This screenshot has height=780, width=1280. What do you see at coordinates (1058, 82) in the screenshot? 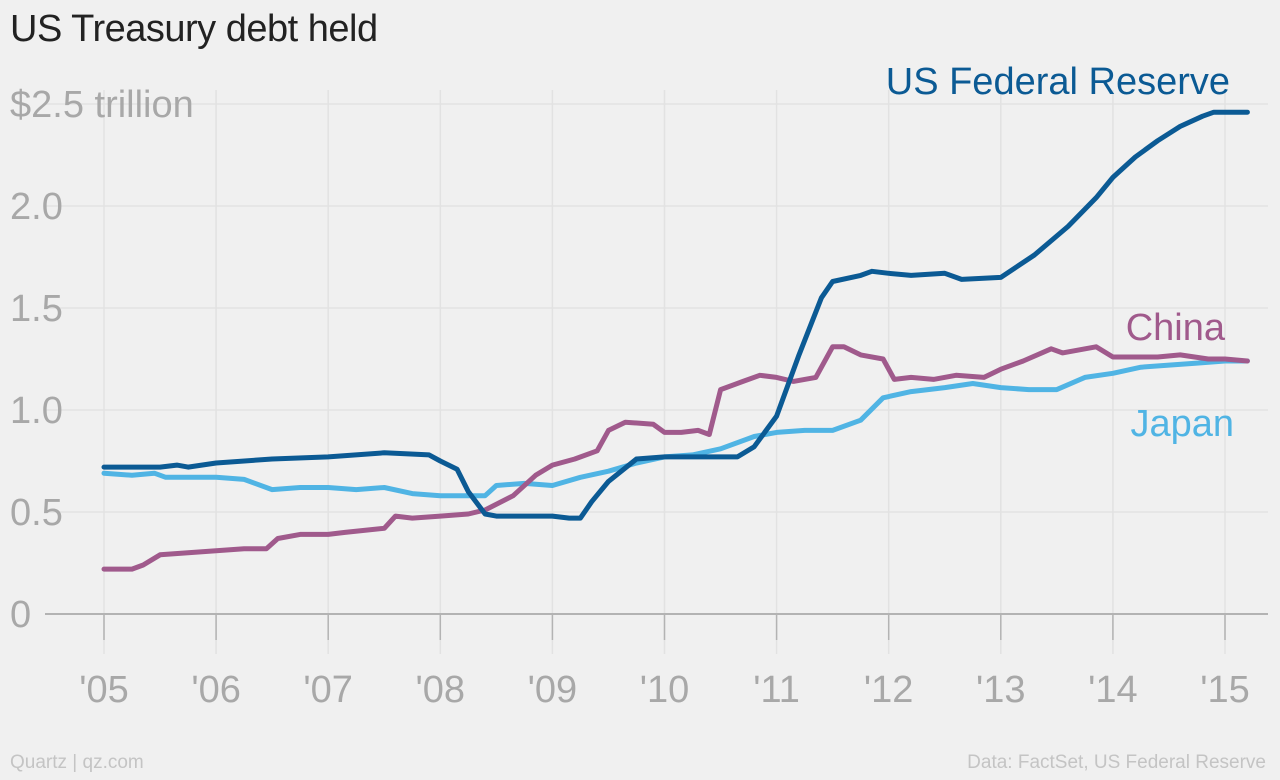
I see `fed-series-label: US Federal Reserve` at bounding box center [1058, 82].